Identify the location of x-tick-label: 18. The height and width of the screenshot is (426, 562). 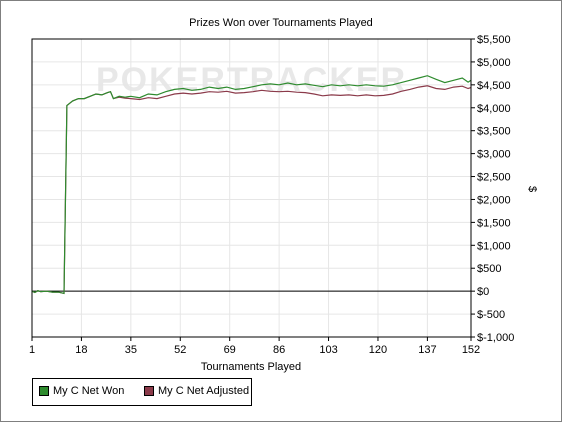
(81, 350).